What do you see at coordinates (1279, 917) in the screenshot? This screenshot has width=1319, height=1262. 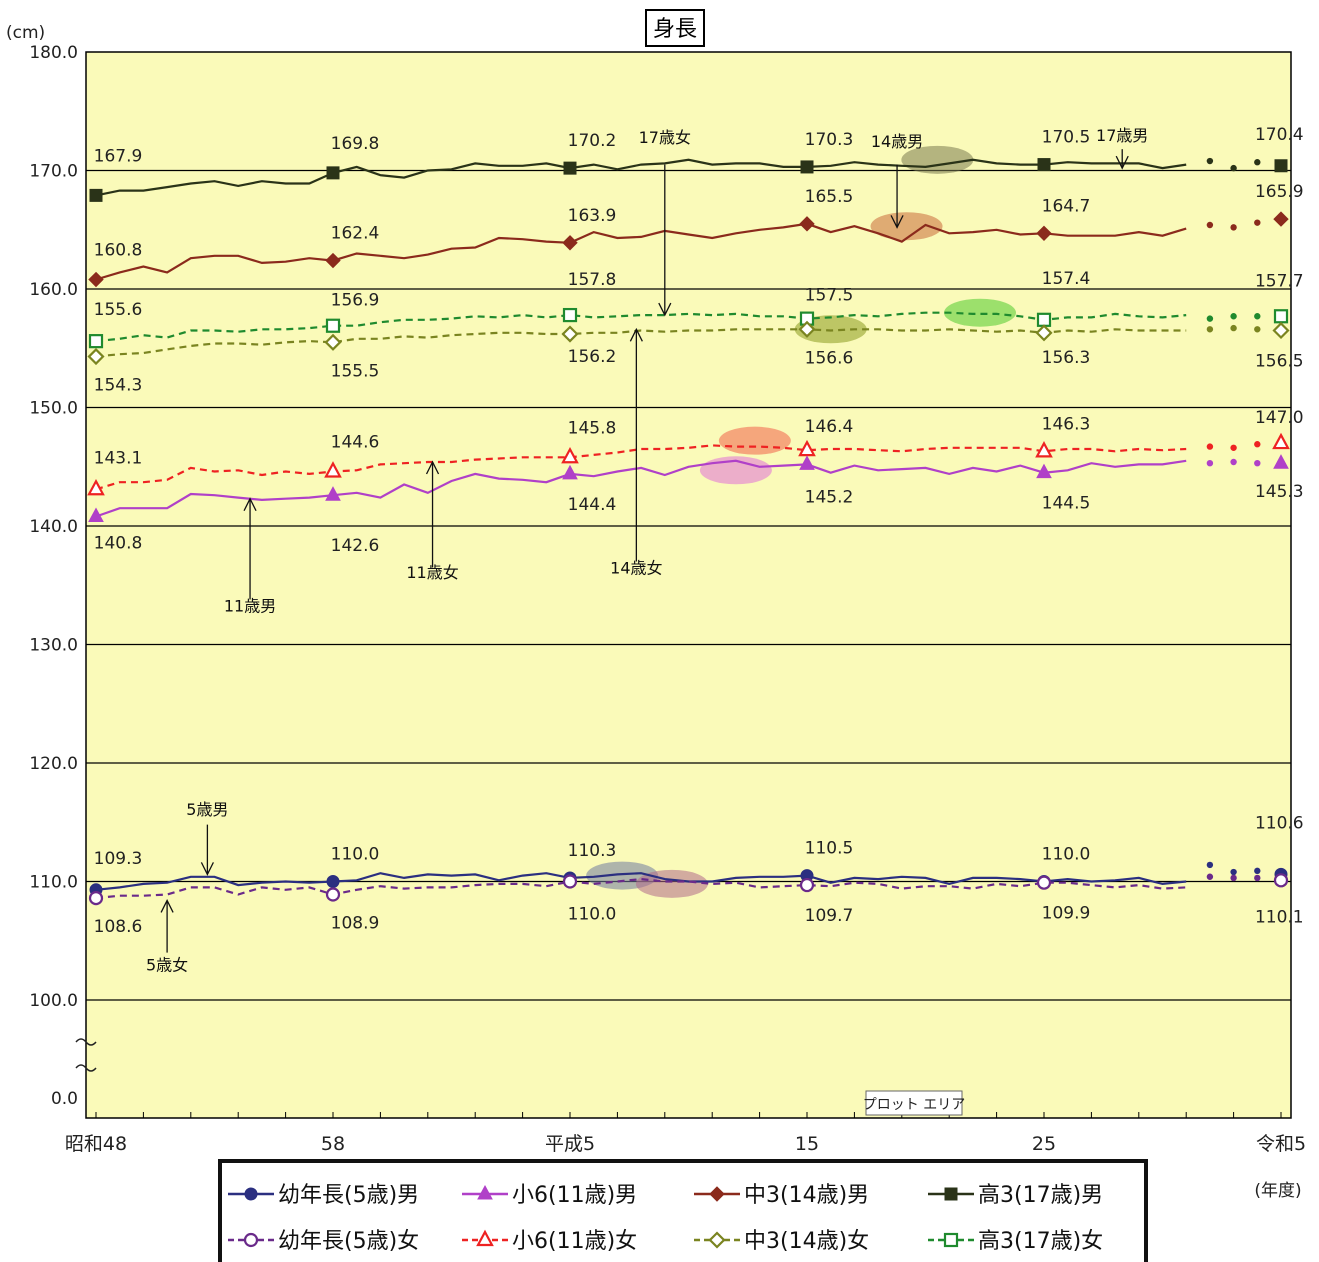 I see `data-label: 110.1` at bounding box center [1279, 917].